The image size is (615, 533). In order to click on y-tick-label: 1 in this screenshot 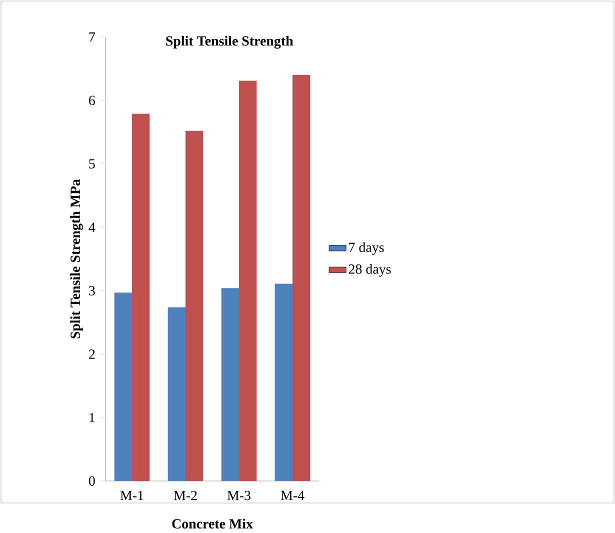, I will do `click(92, 417)`.